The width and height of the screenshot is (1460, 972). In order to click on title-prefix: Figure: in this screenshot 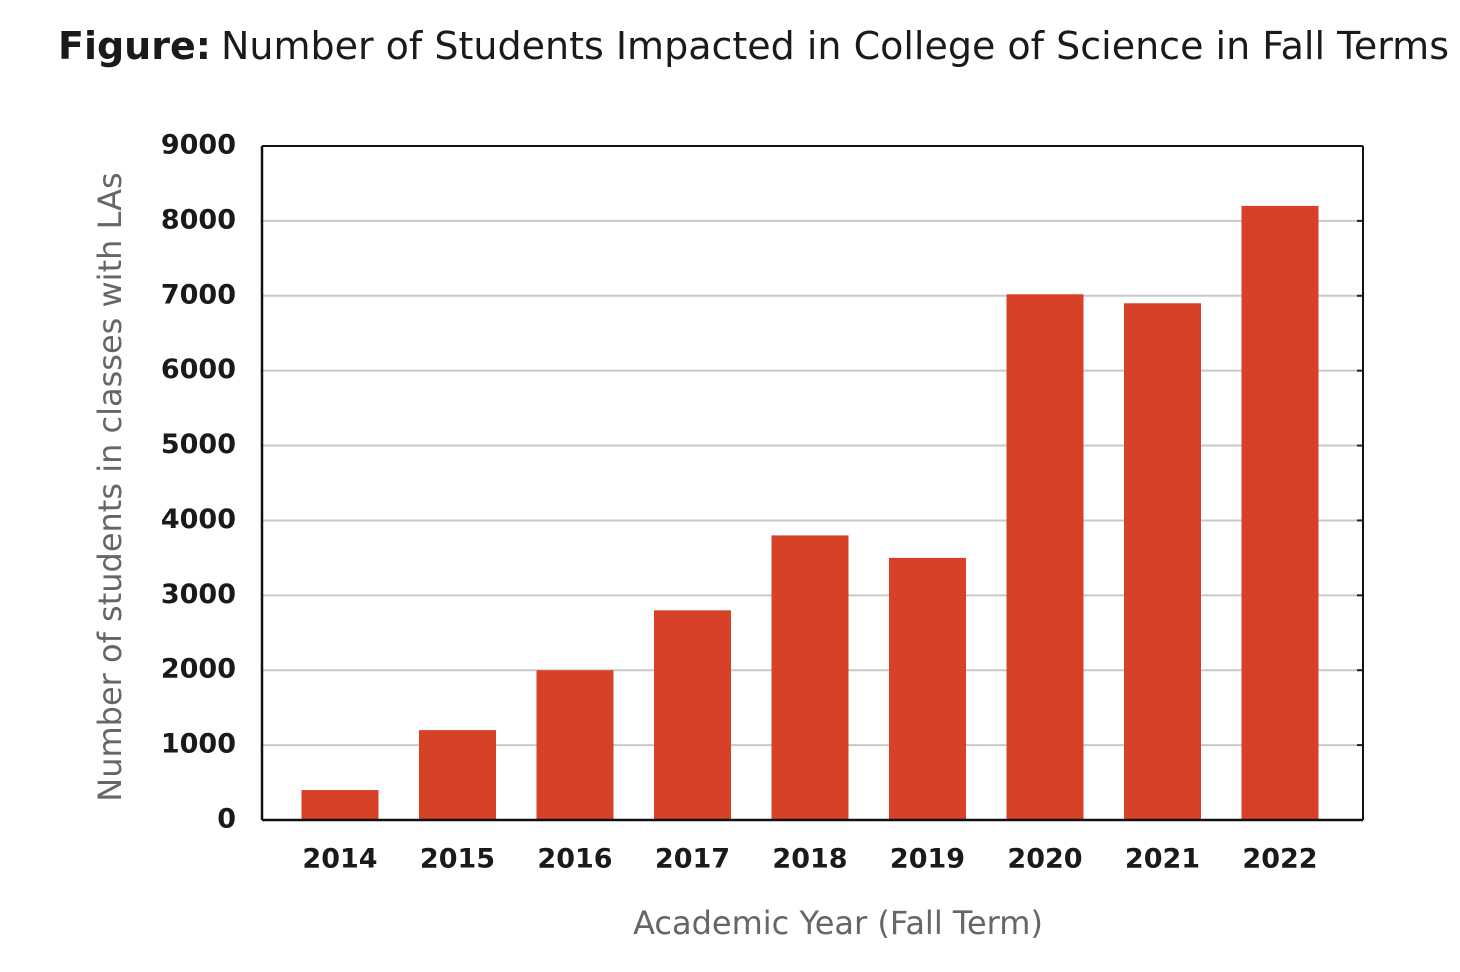, I will do `click(134, 46)`.